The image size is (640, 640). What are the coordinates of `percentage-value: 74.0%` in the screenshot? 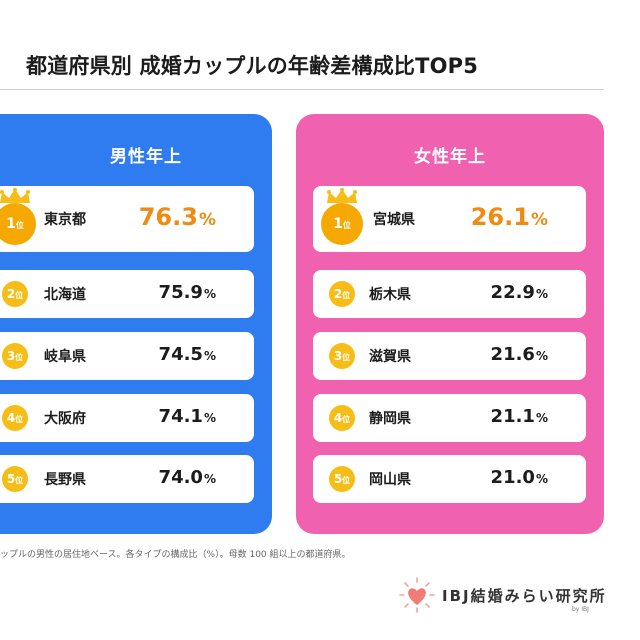 It's located at (187, 477).